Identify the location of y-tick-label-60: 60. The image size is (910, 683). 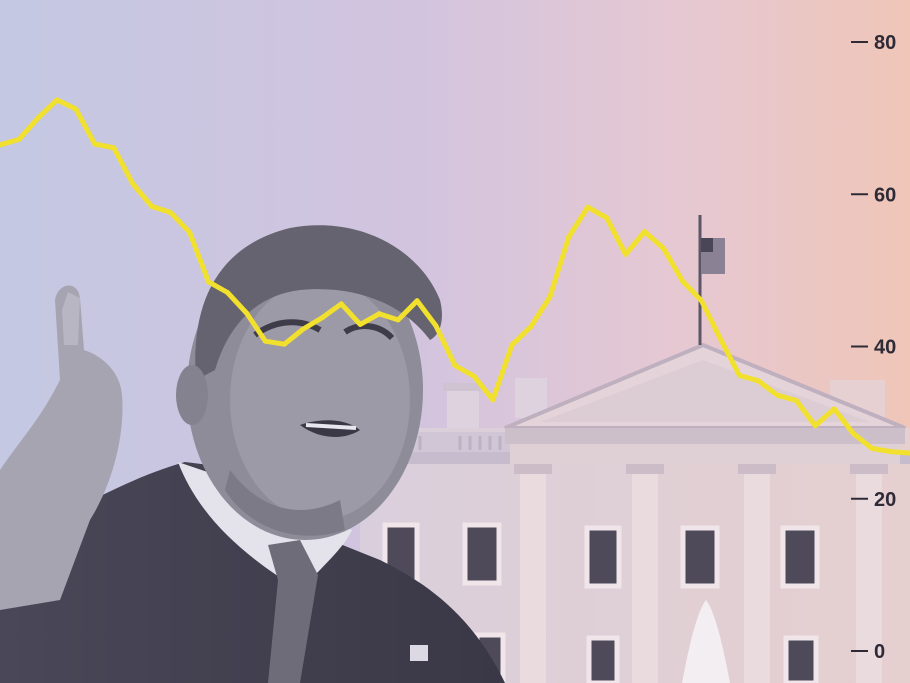
(885, 195).